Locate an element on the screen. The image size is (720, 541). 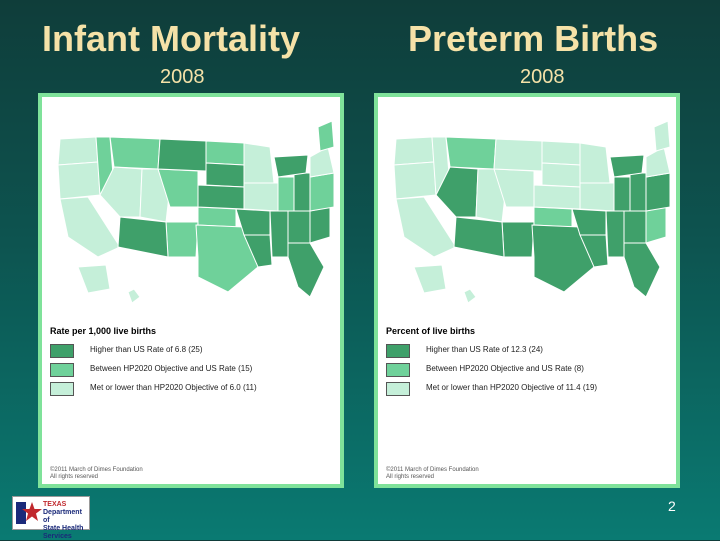
legend-title: Rate per 1,000 live births is located at coordinates (103, 331).